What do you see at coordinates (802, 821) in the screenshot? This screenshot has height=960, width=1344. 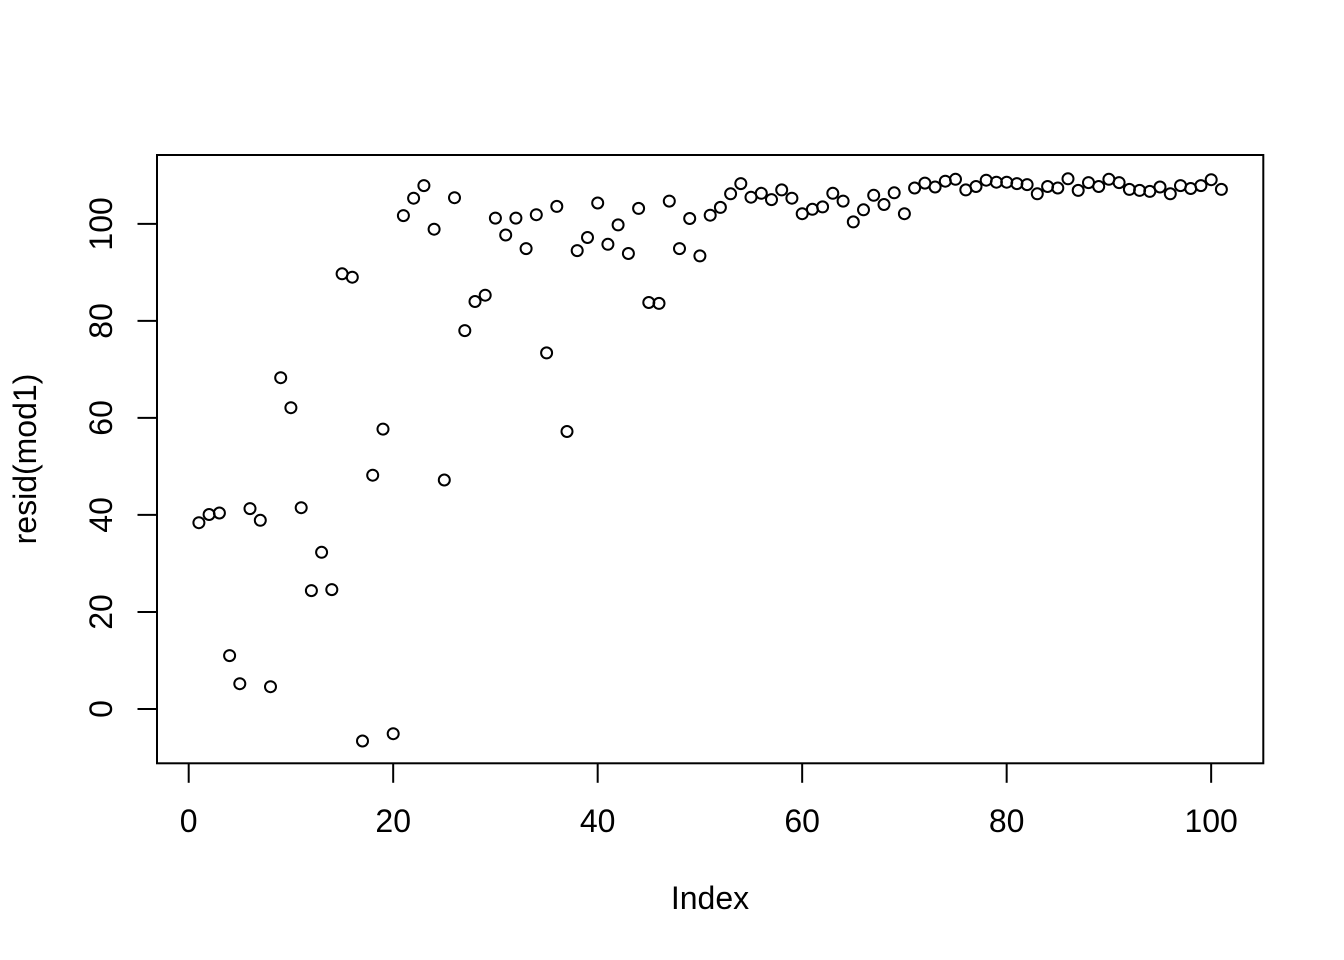 I see `x-tick-label: 60` at bounding box center [802, 821].